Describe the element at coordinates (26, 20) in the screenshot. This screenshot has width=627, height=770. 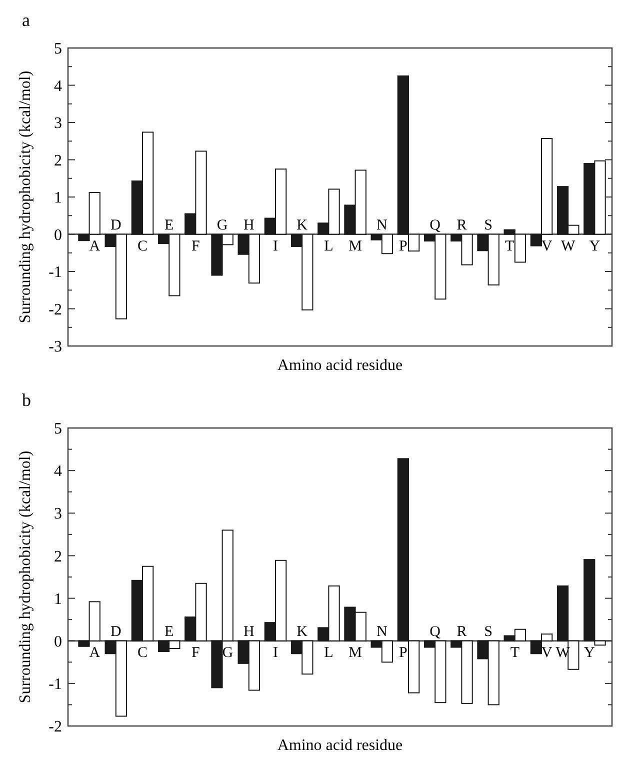
I see `chart-title: a` at that location.